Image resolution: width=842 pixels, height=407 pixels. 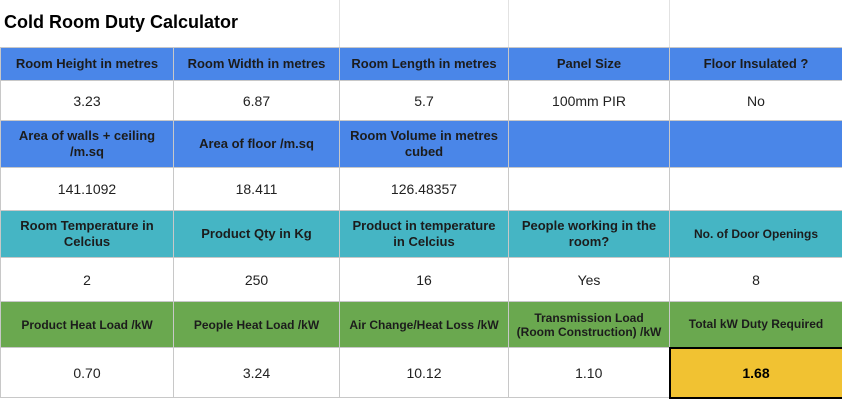 What do you see at coordinates (256, 189) in the screenshot?
I see `area-floor-cell: 18.411` at bounding box center [256, 189].